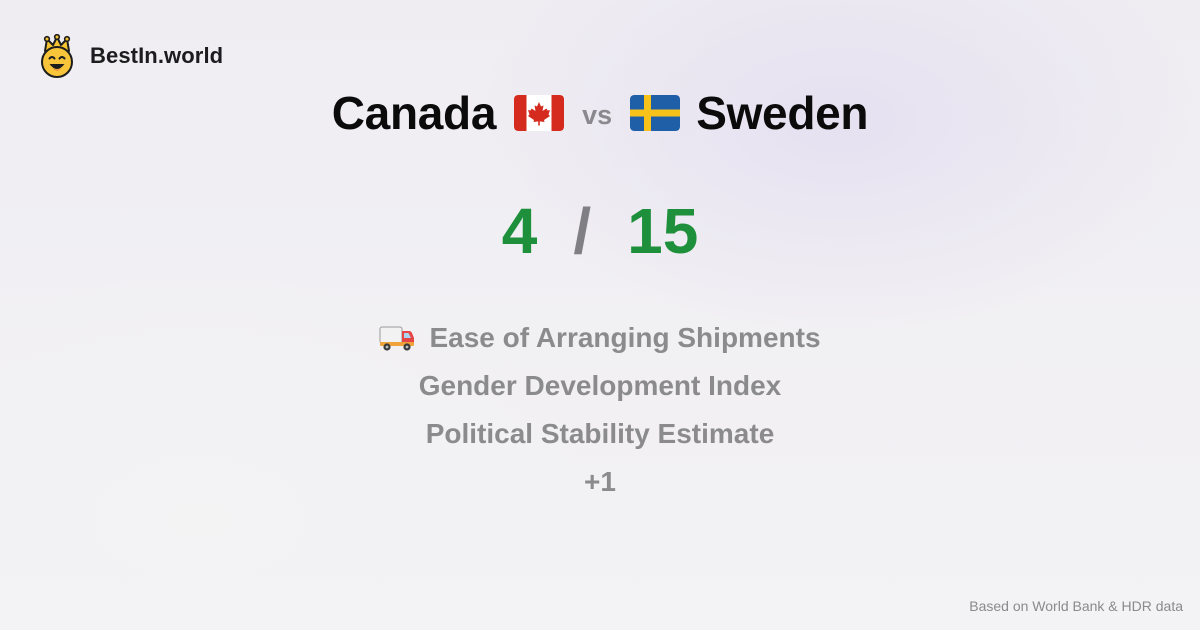 The image size is (1200, 630). I want to click on metric-item-shipments: Ease of Arranging Shipments, so click(600, 338).